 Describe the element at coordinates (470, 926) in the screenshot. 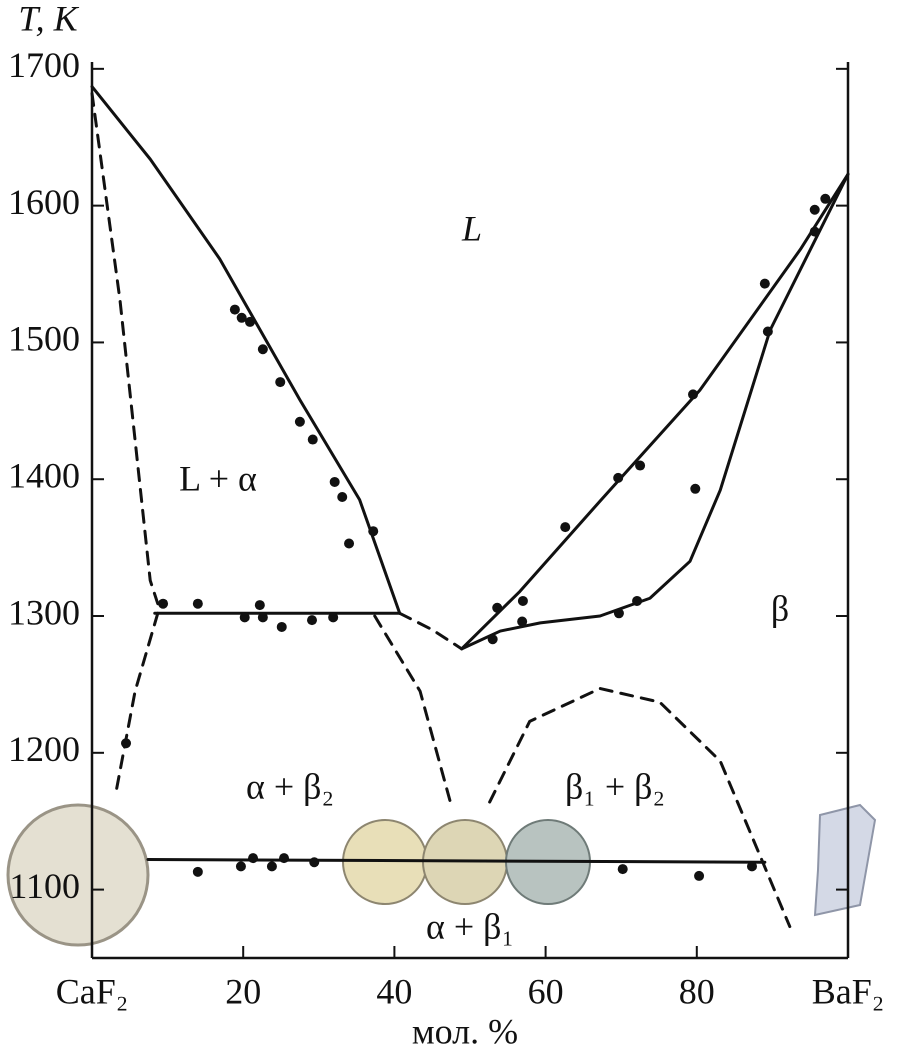

I see `region-label: α + β₁` at that location.